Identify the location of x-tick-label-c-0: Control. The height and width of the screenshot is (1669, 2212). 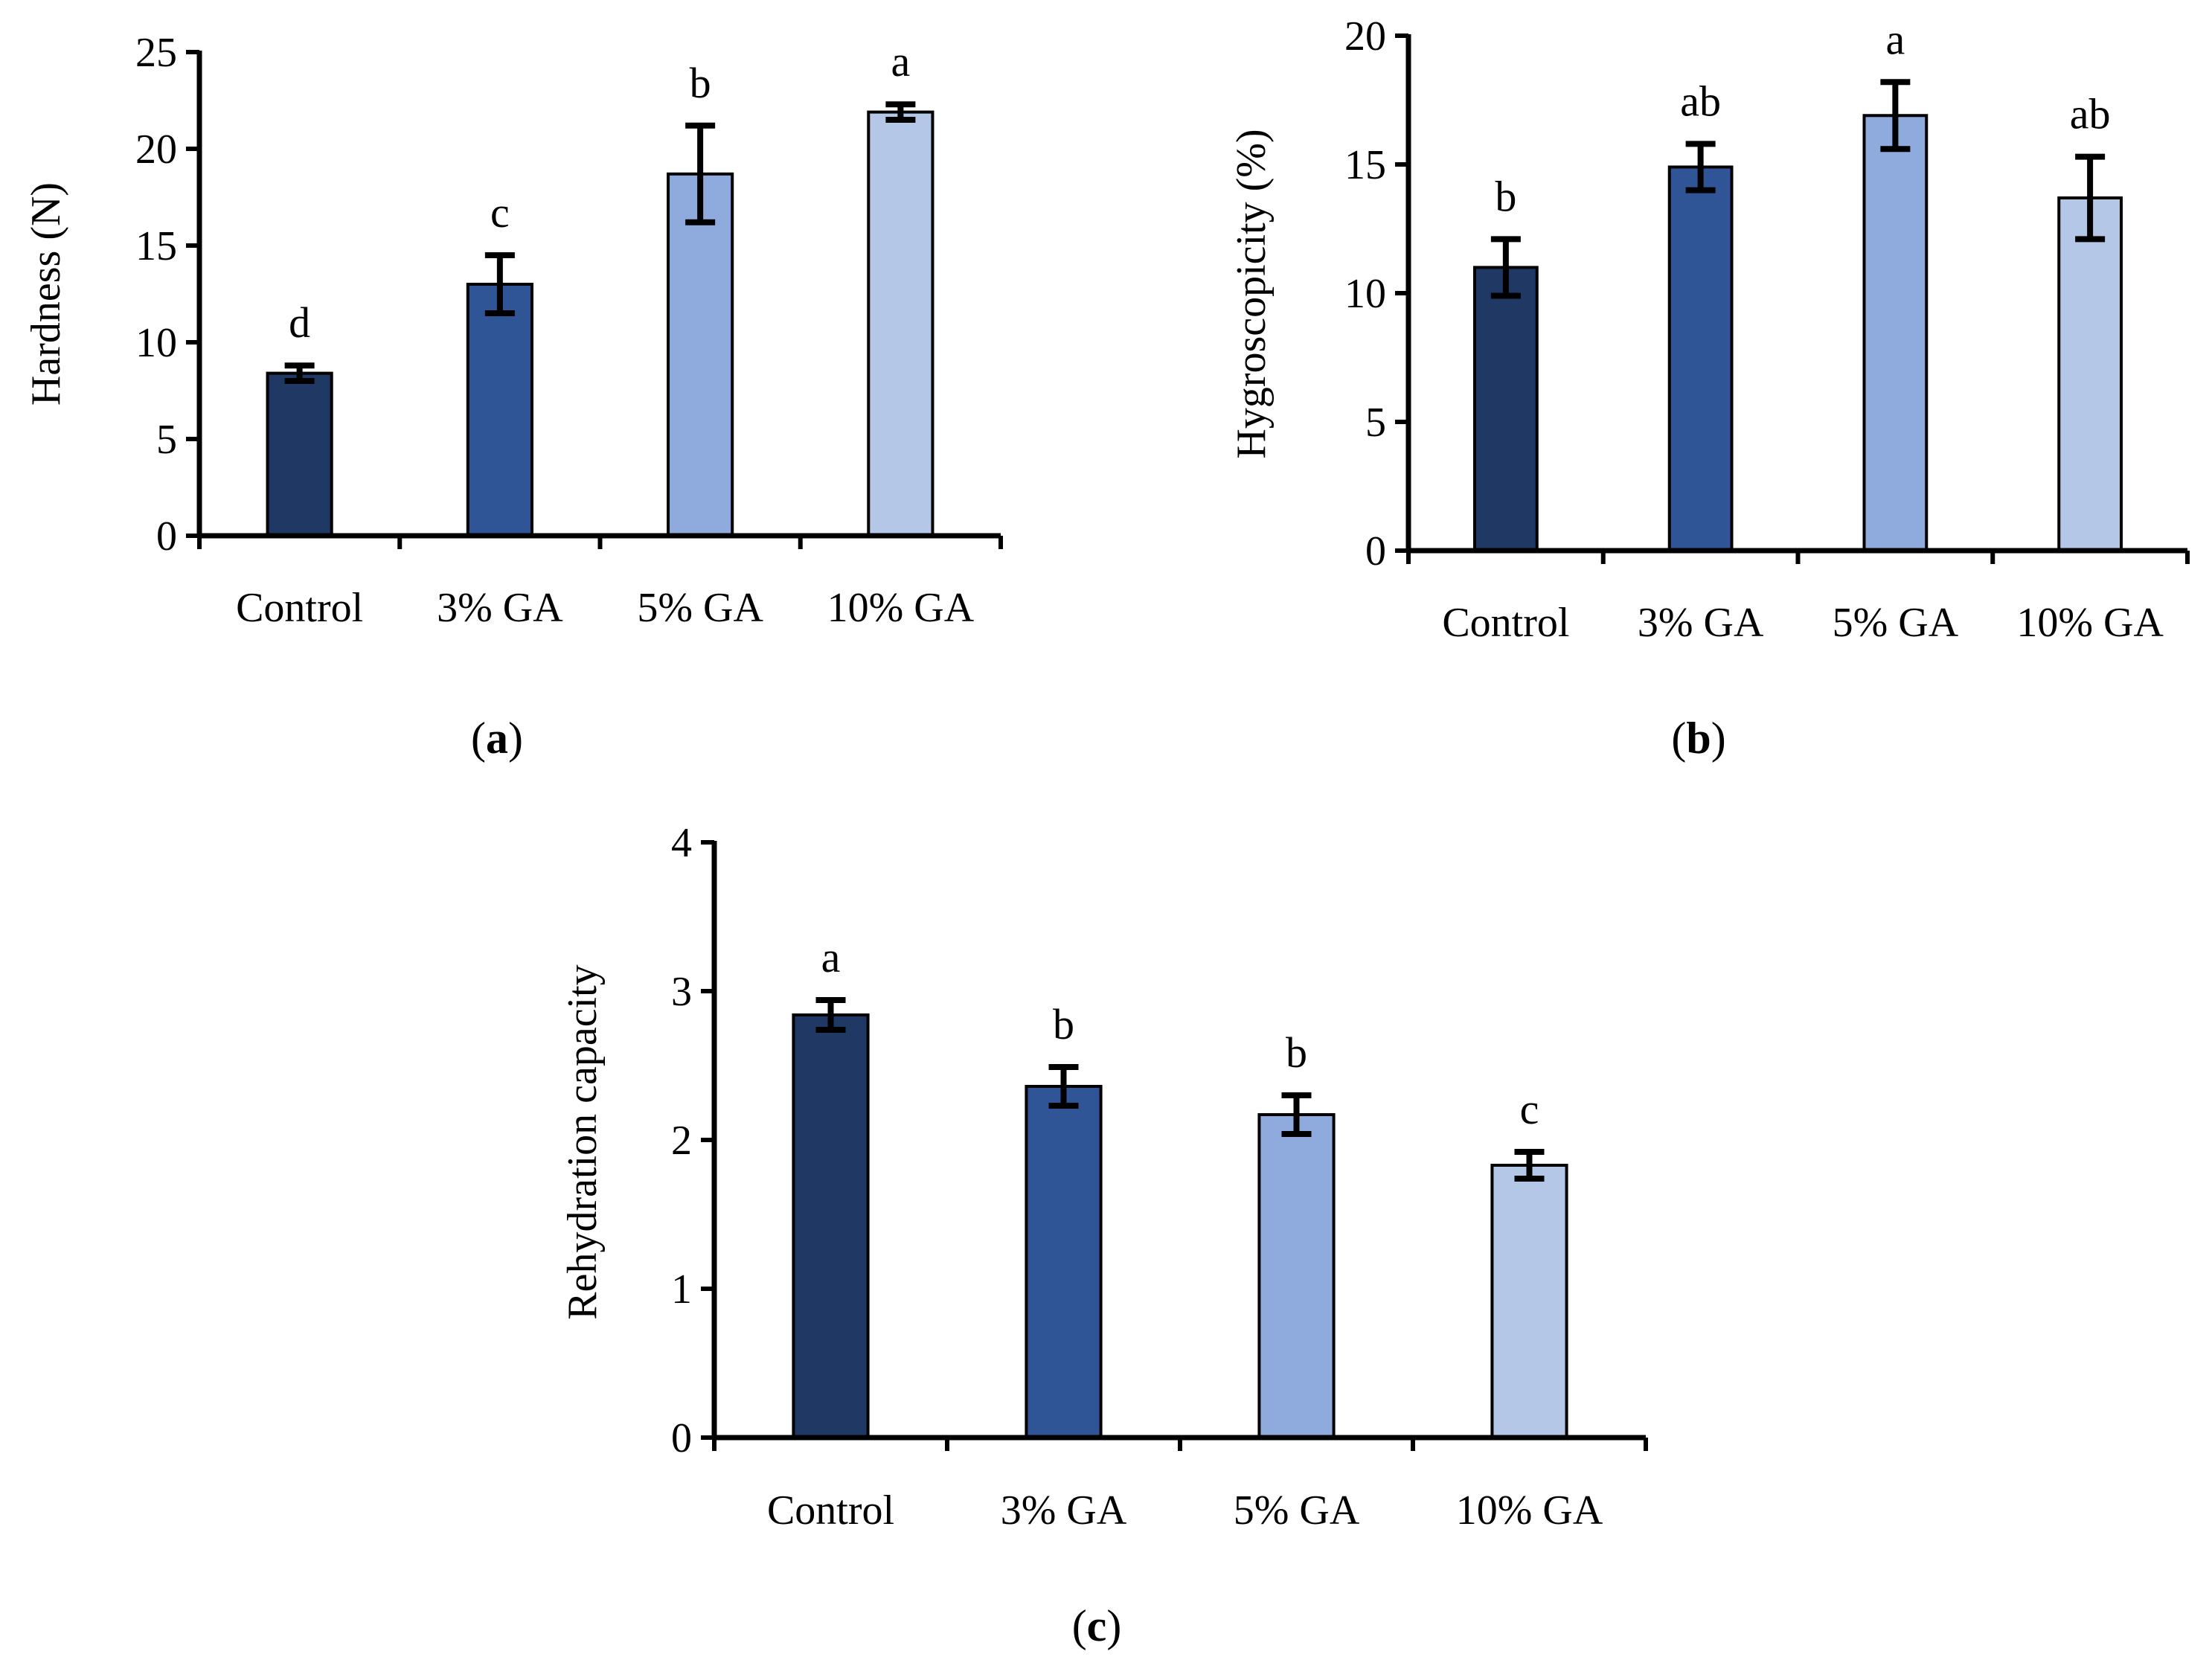
(830, 1510).